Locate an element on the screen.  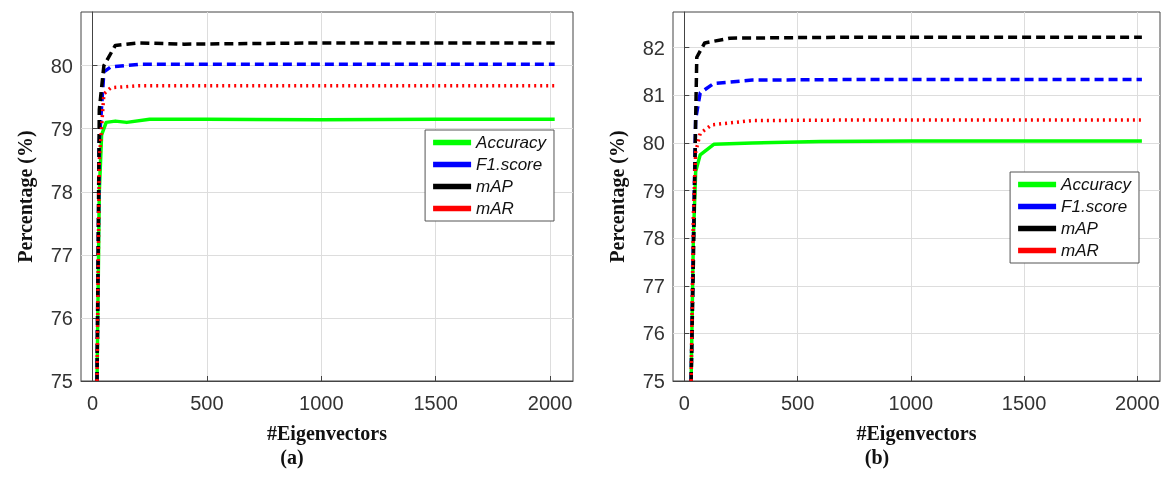
text: (a) is located at coordinates (292, 457).